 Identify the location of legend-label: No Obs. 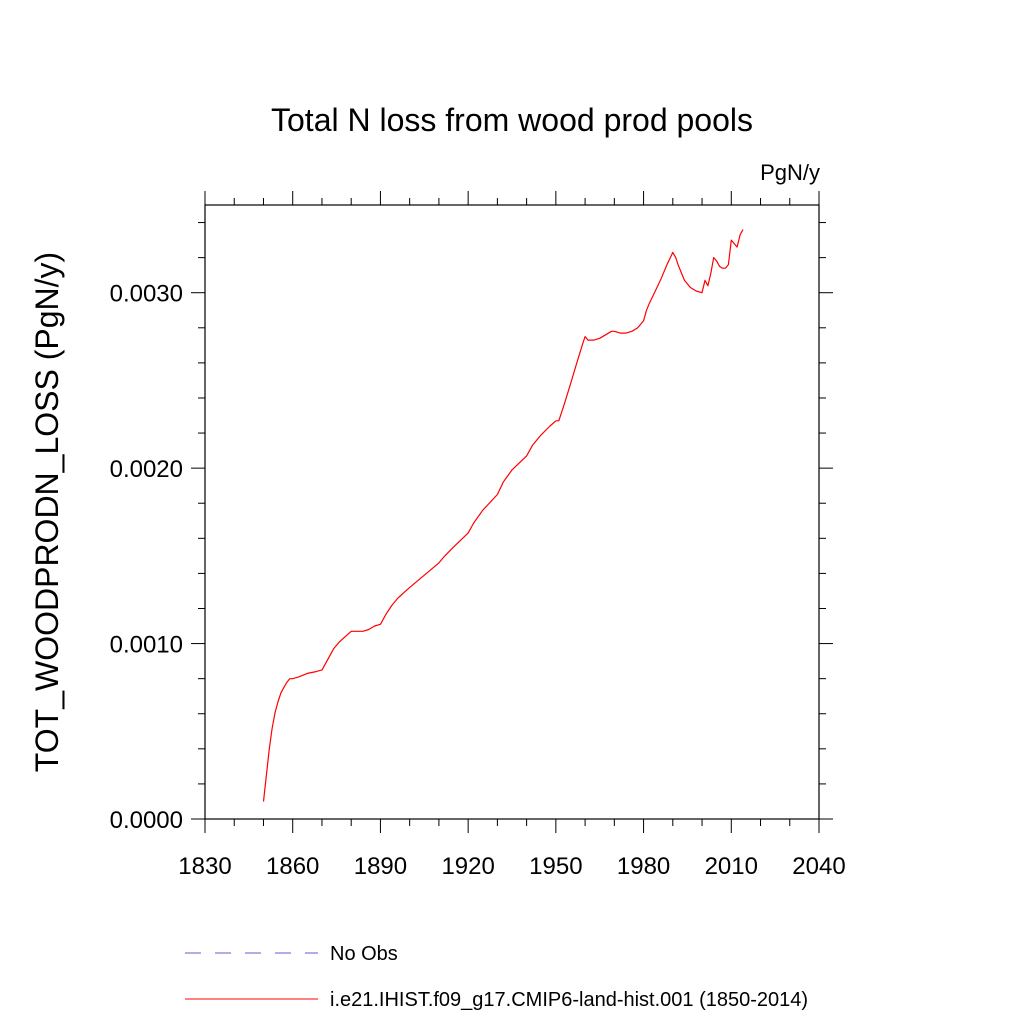
(364, 954).